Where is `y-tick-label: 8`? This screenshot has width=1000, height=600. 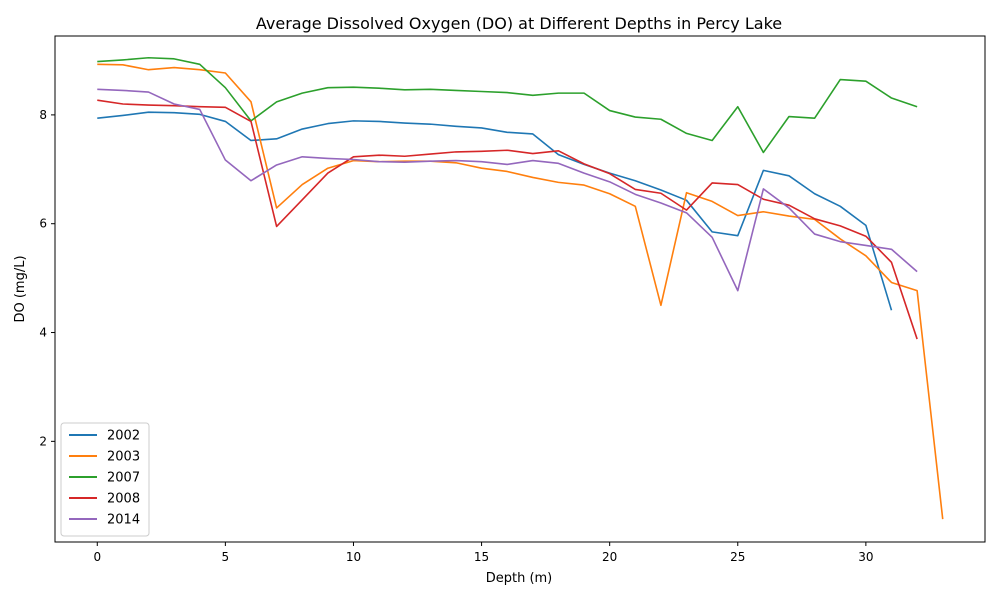 y-tick-label: 8 is located at coordinates (43, 115).